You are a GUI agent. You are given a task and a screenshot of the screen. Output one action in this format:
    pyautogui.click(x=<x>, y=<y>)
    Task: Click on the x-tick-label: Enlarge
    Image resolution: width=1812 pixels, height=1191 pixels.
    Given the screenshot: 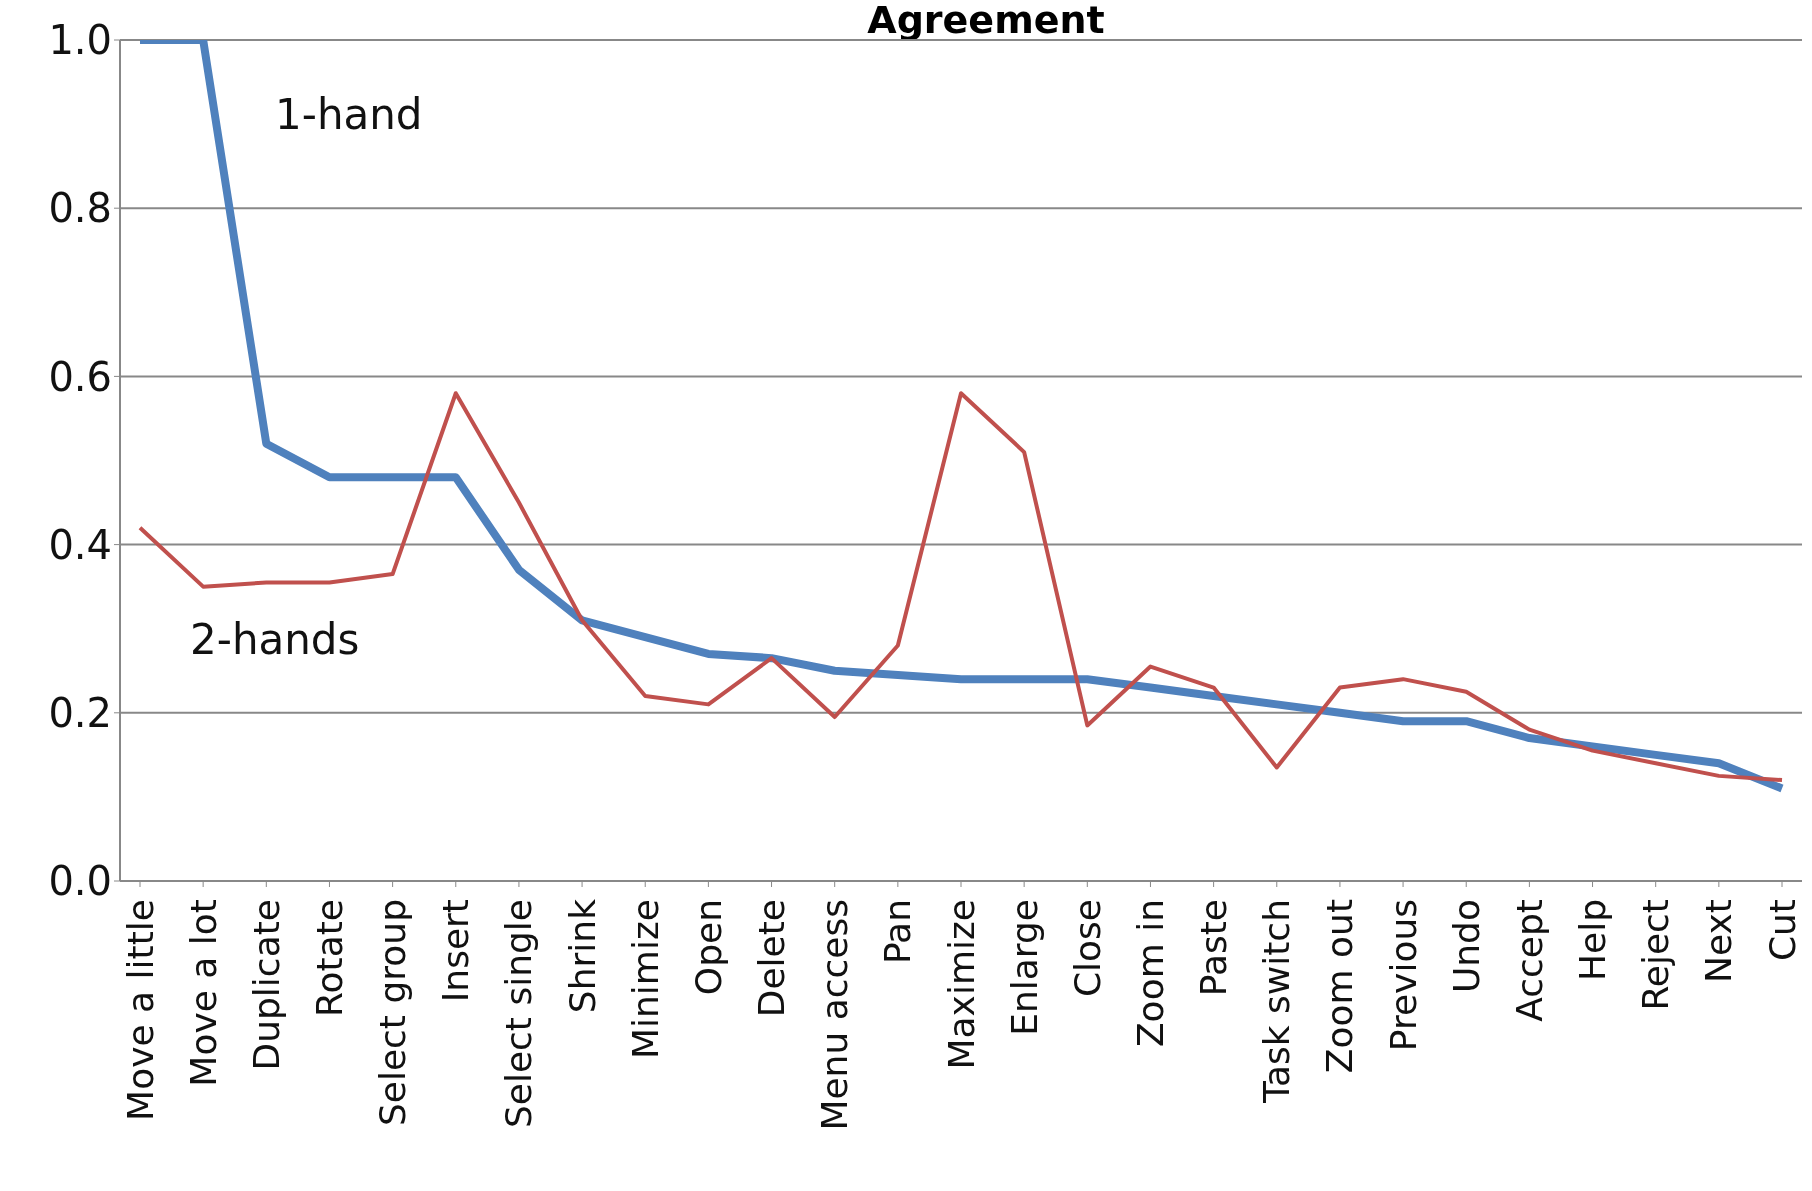 What is the action you would take?
    pyautogui.click(x=1024, y=967)
    